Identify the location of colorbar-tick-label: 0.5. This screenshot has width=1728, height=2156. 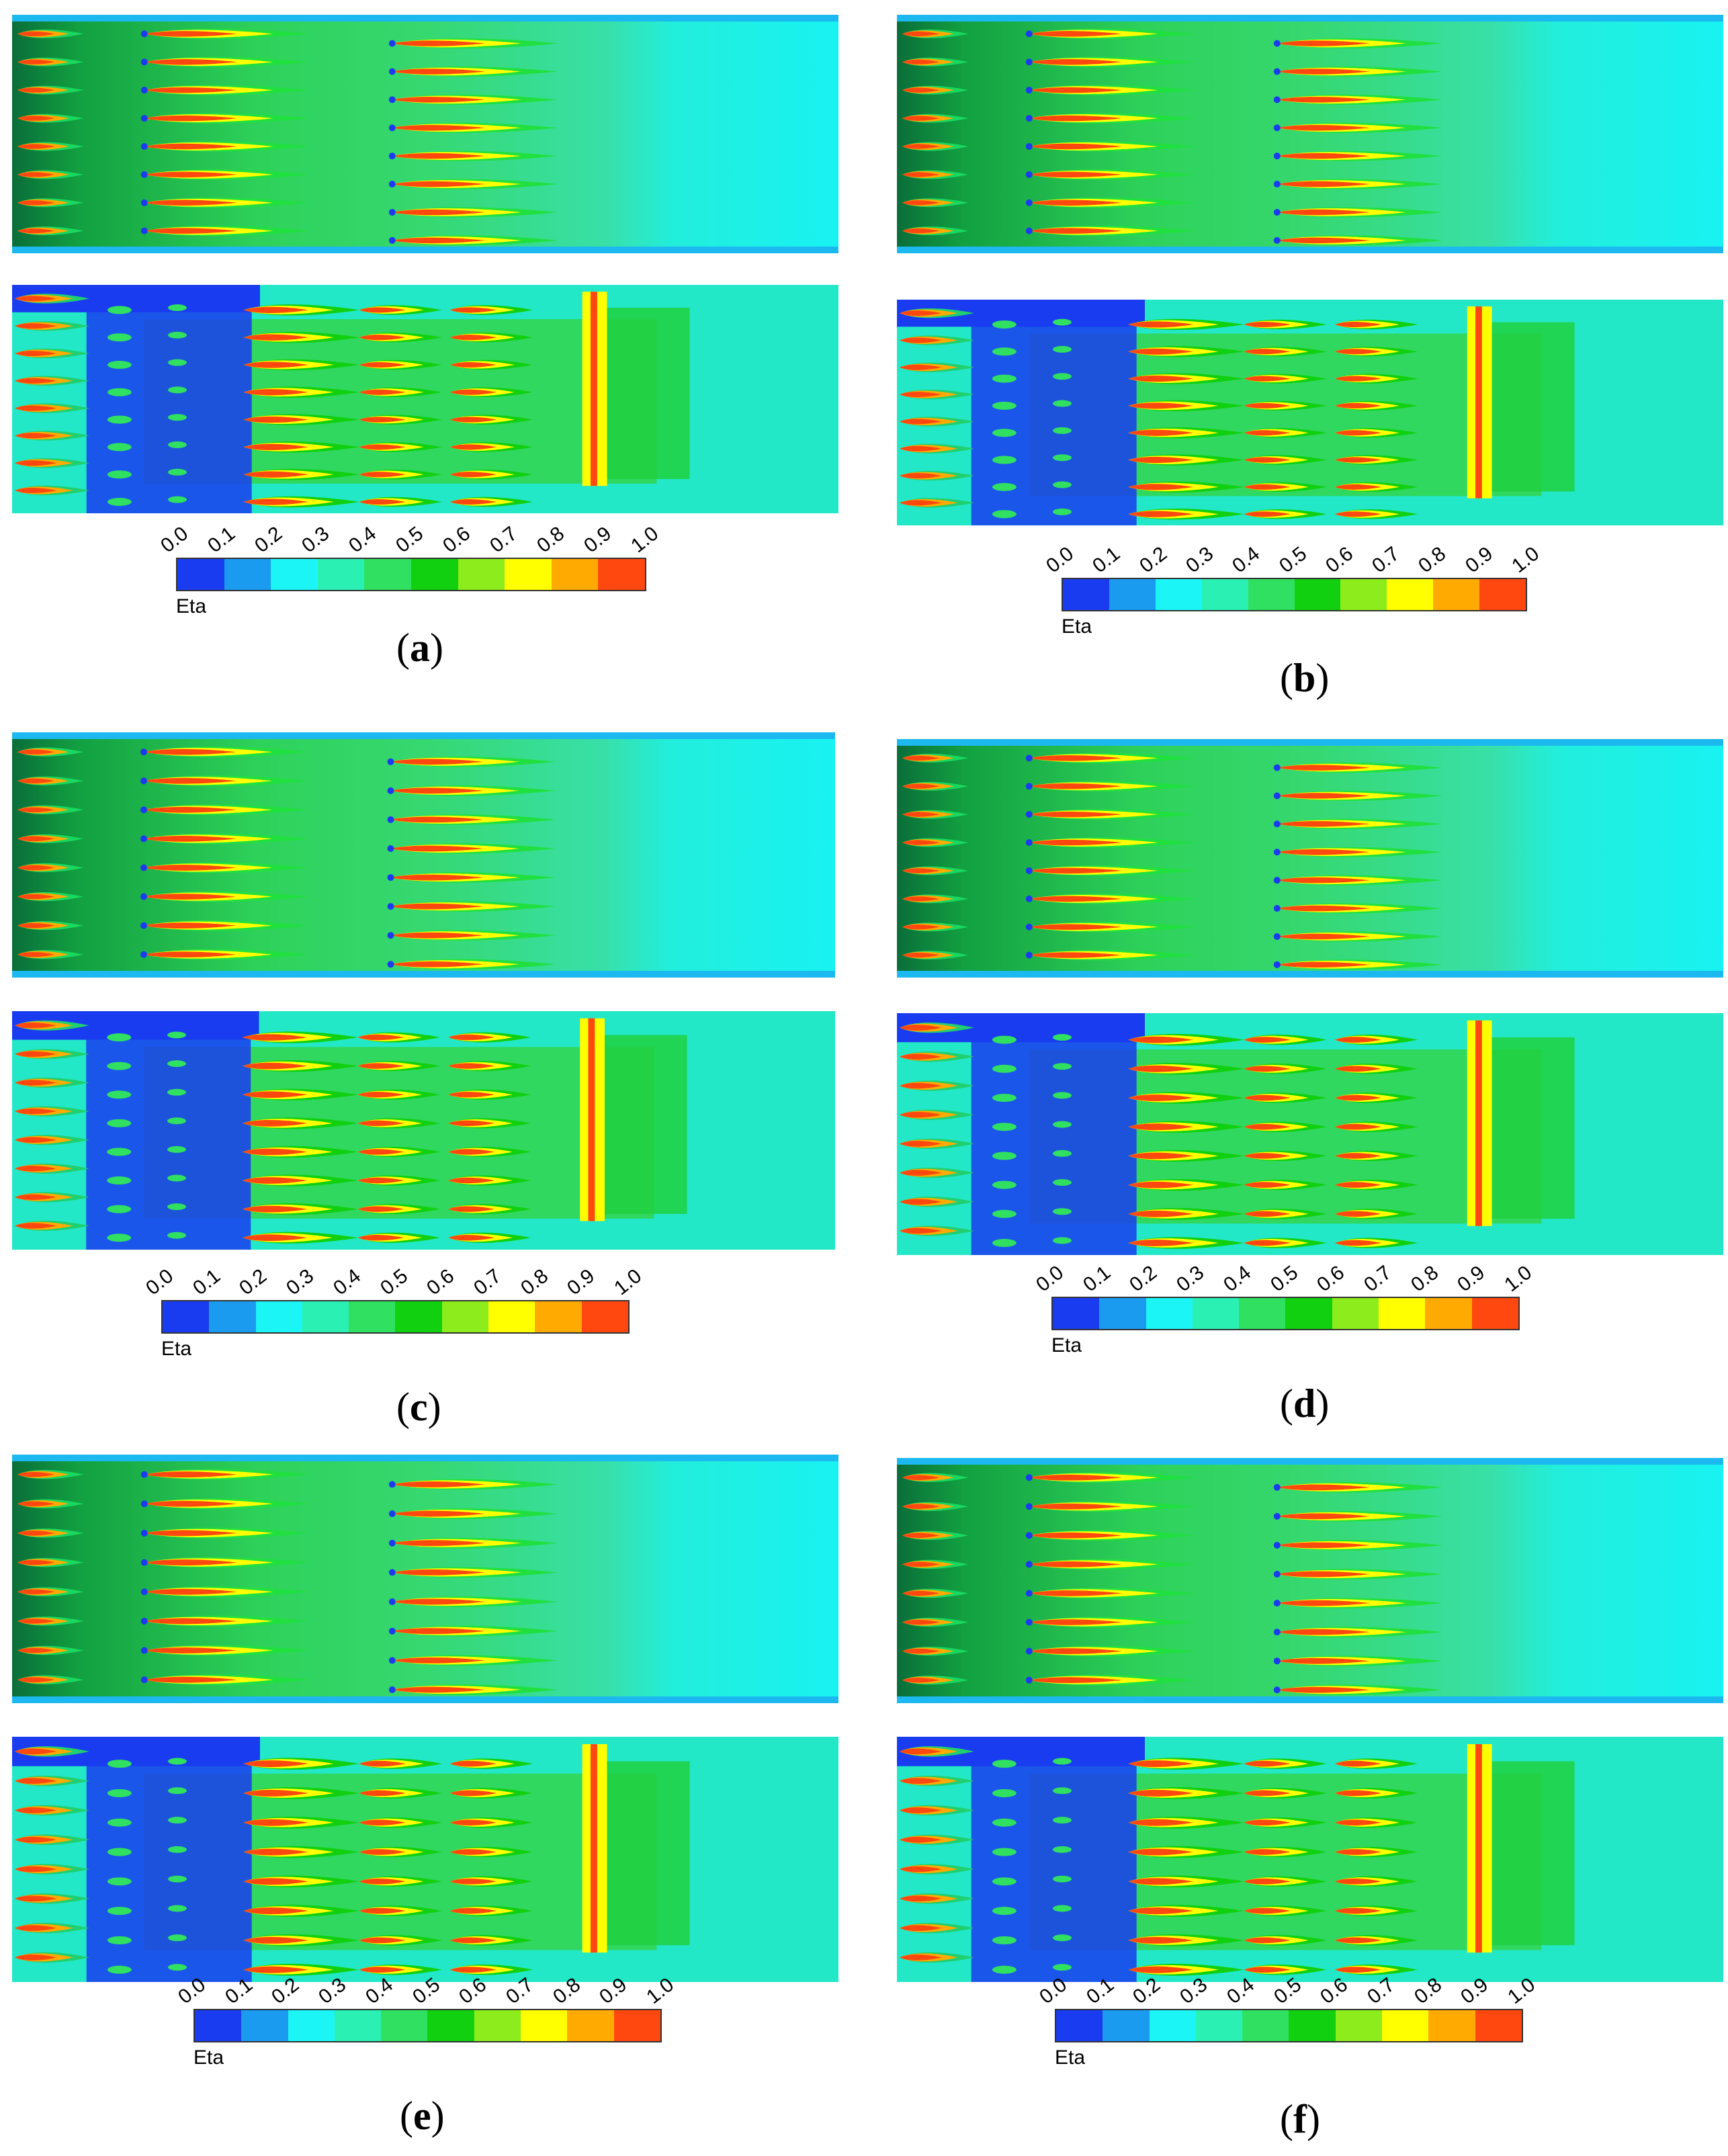
(1287, 1991).